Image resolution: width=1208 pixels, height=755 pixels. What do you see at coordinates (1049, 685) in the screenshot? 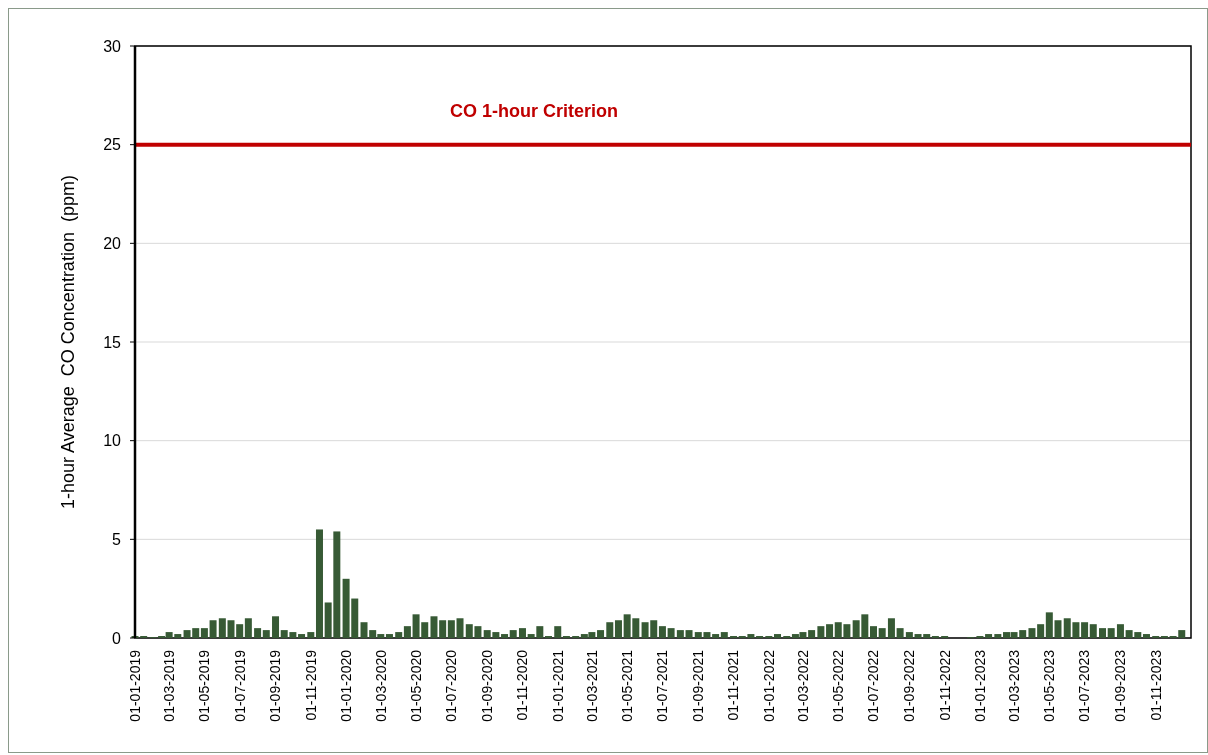
I see `x-tick-label: 01-05-2023` at bounding box center [1049, 685].